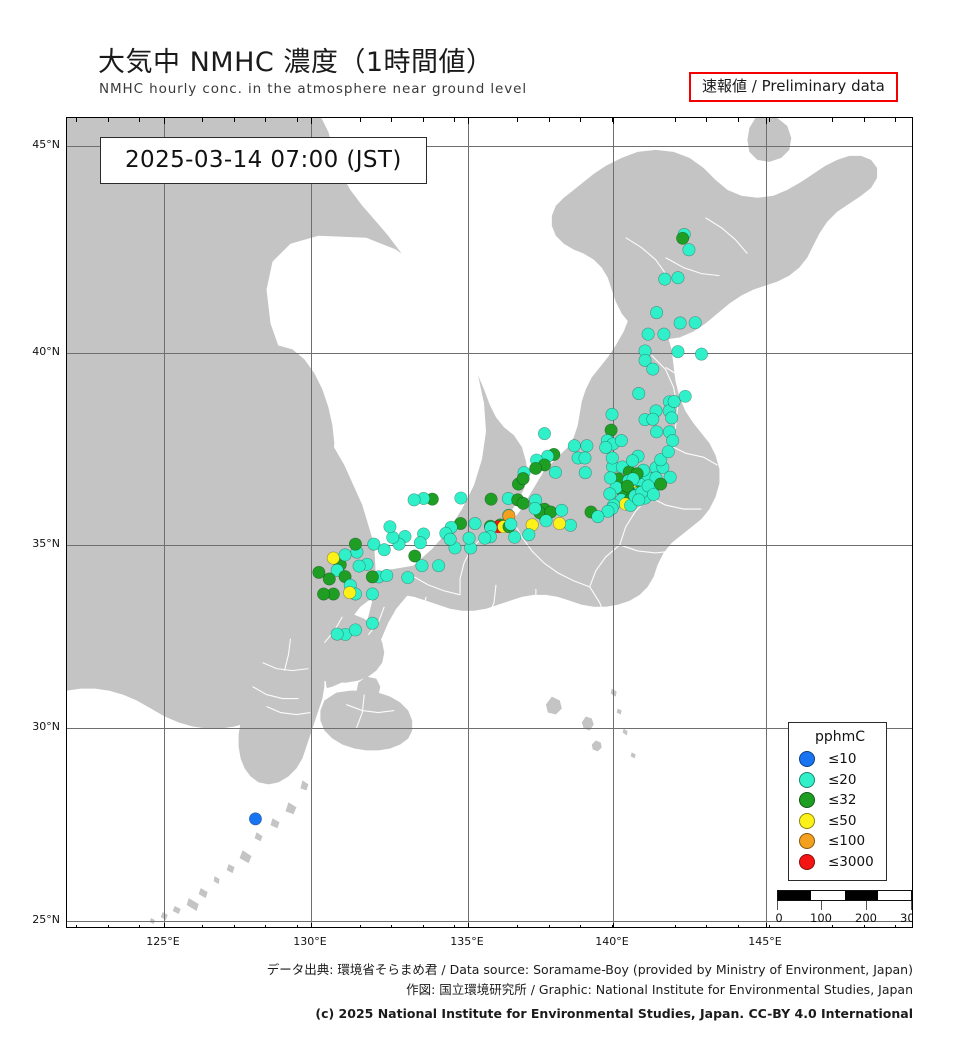 Image resolution: width=980 pixels, height=1060 pixels. I want to click on scale-bar-labels: 0 100 200 300 km, so click(843, 918).